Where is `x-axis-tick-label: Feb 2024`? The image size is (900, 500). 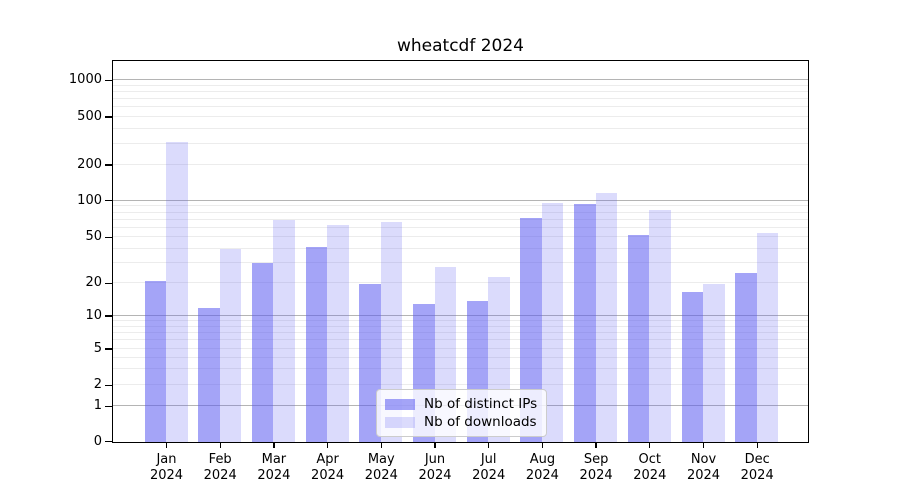
x-axis-tick-label: Feb 2024 is located at coordinates (220, 467).